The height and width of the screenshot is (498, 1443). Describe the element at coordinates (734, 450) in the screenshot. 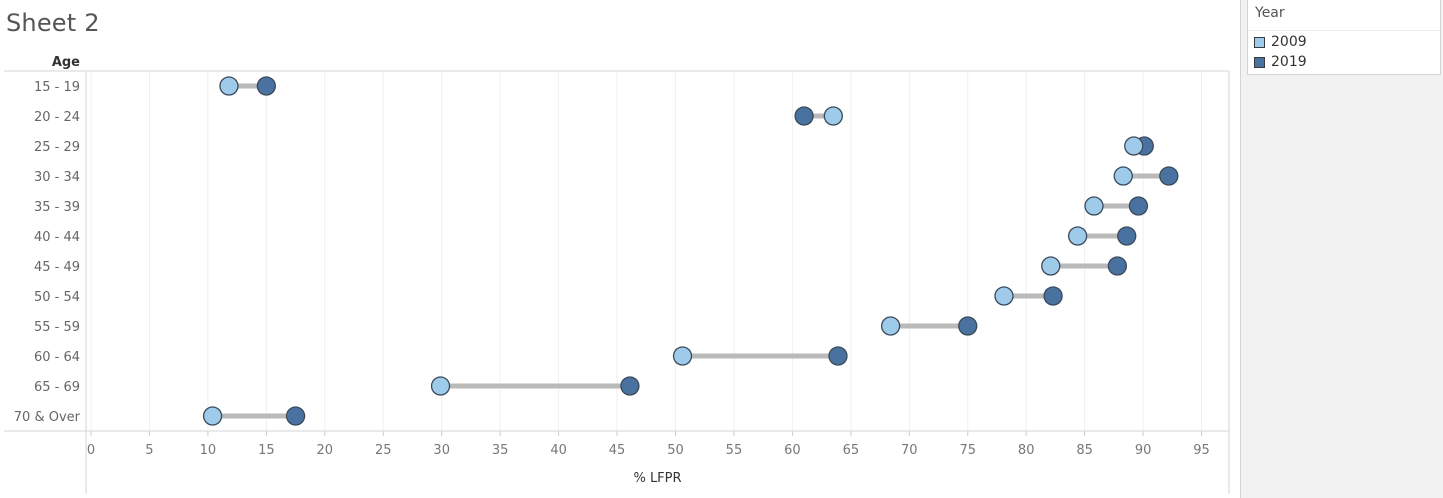

I see `x-tick-label: 55` at that location.